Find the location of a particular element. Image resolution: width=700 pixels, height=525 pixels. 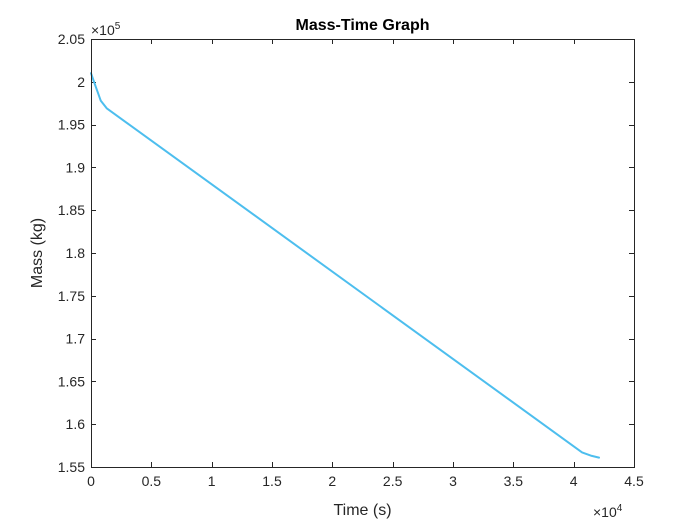

x-multiplier-exponent: 4 is located at coordinates (620, 508).